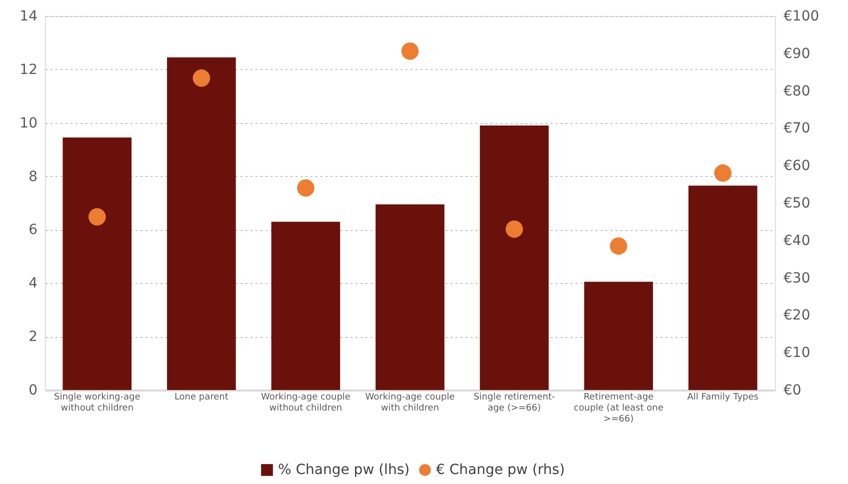 This screenshot has height=484, width=848. I want to click on y-tick-label: 0, so click(33, 390).